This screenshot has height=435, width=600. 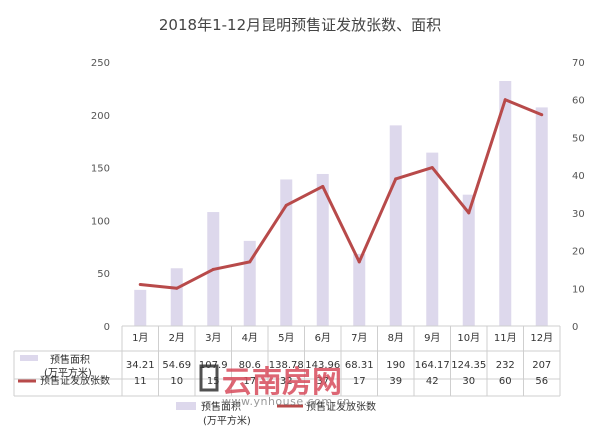 What do you see at coordinates (68, 372) in the screenshot?
I see `table-bar-series-unit: (万平方米)` at bounding box center [68, 372].